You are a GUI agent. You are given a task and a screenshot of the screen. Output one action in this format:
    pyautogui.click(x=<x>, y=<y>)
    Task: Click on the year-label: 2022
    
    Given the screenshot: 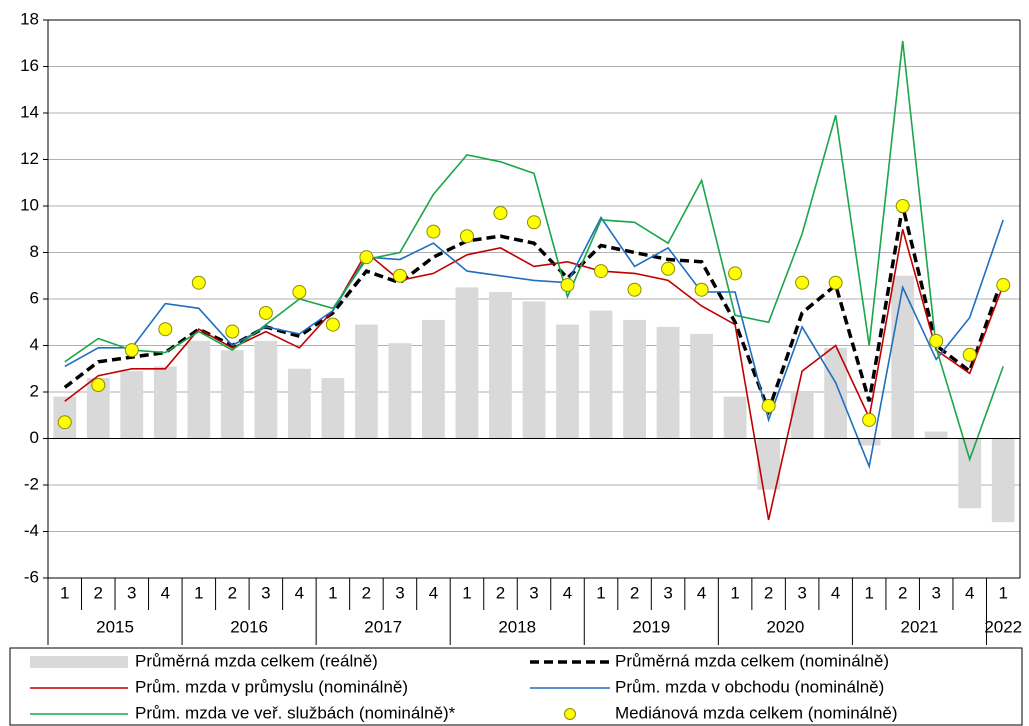 What is the action you would take?
    pyautogui.click(x=1003, y=626)
    